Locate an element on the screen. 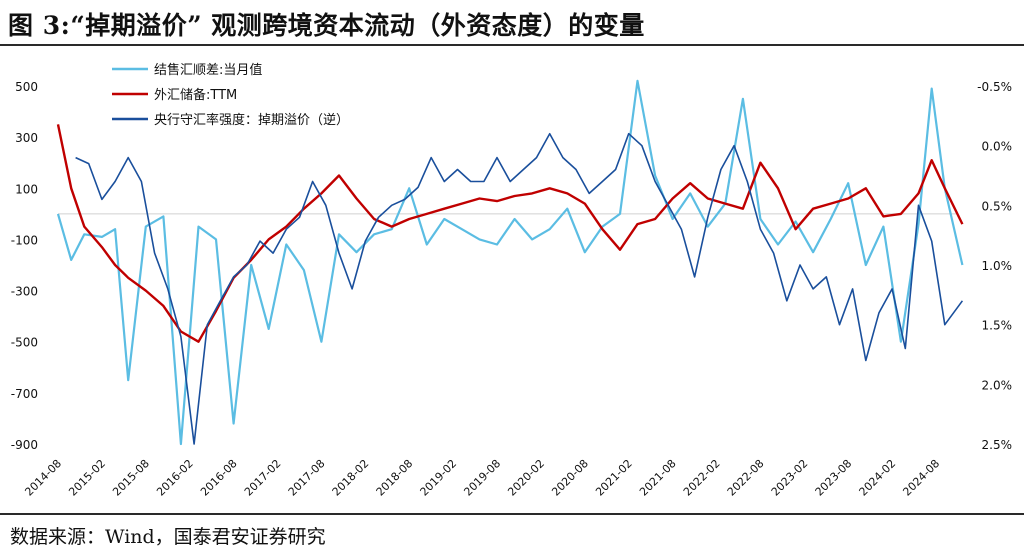 The width and height of the screenshot is (1024, 559). left-axis: 500 300 100 -100 -300 -500 -700 -900 is located at coordinates (24, 266).